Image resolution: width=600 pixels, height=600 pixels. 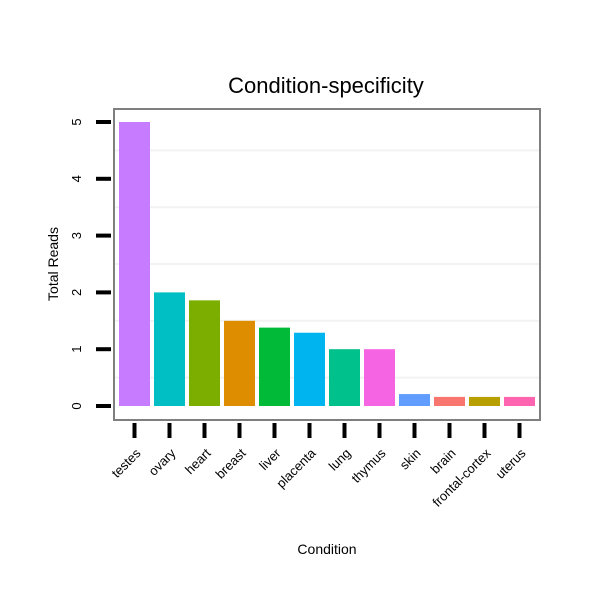 What do you see at coordinates (76, 405) in the screenshot?
I see `y-tick-label: 0` at bounding box center [76, 405].